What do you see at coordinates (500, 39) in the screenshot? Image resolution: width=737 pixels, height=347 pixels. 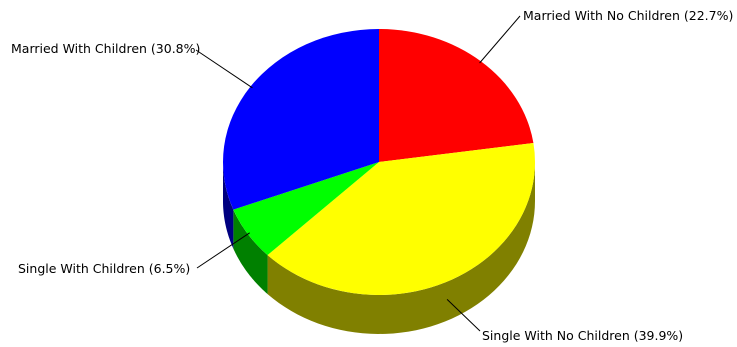 I see `leader-line-married-with-no-children` at bounding box center [500, 39].